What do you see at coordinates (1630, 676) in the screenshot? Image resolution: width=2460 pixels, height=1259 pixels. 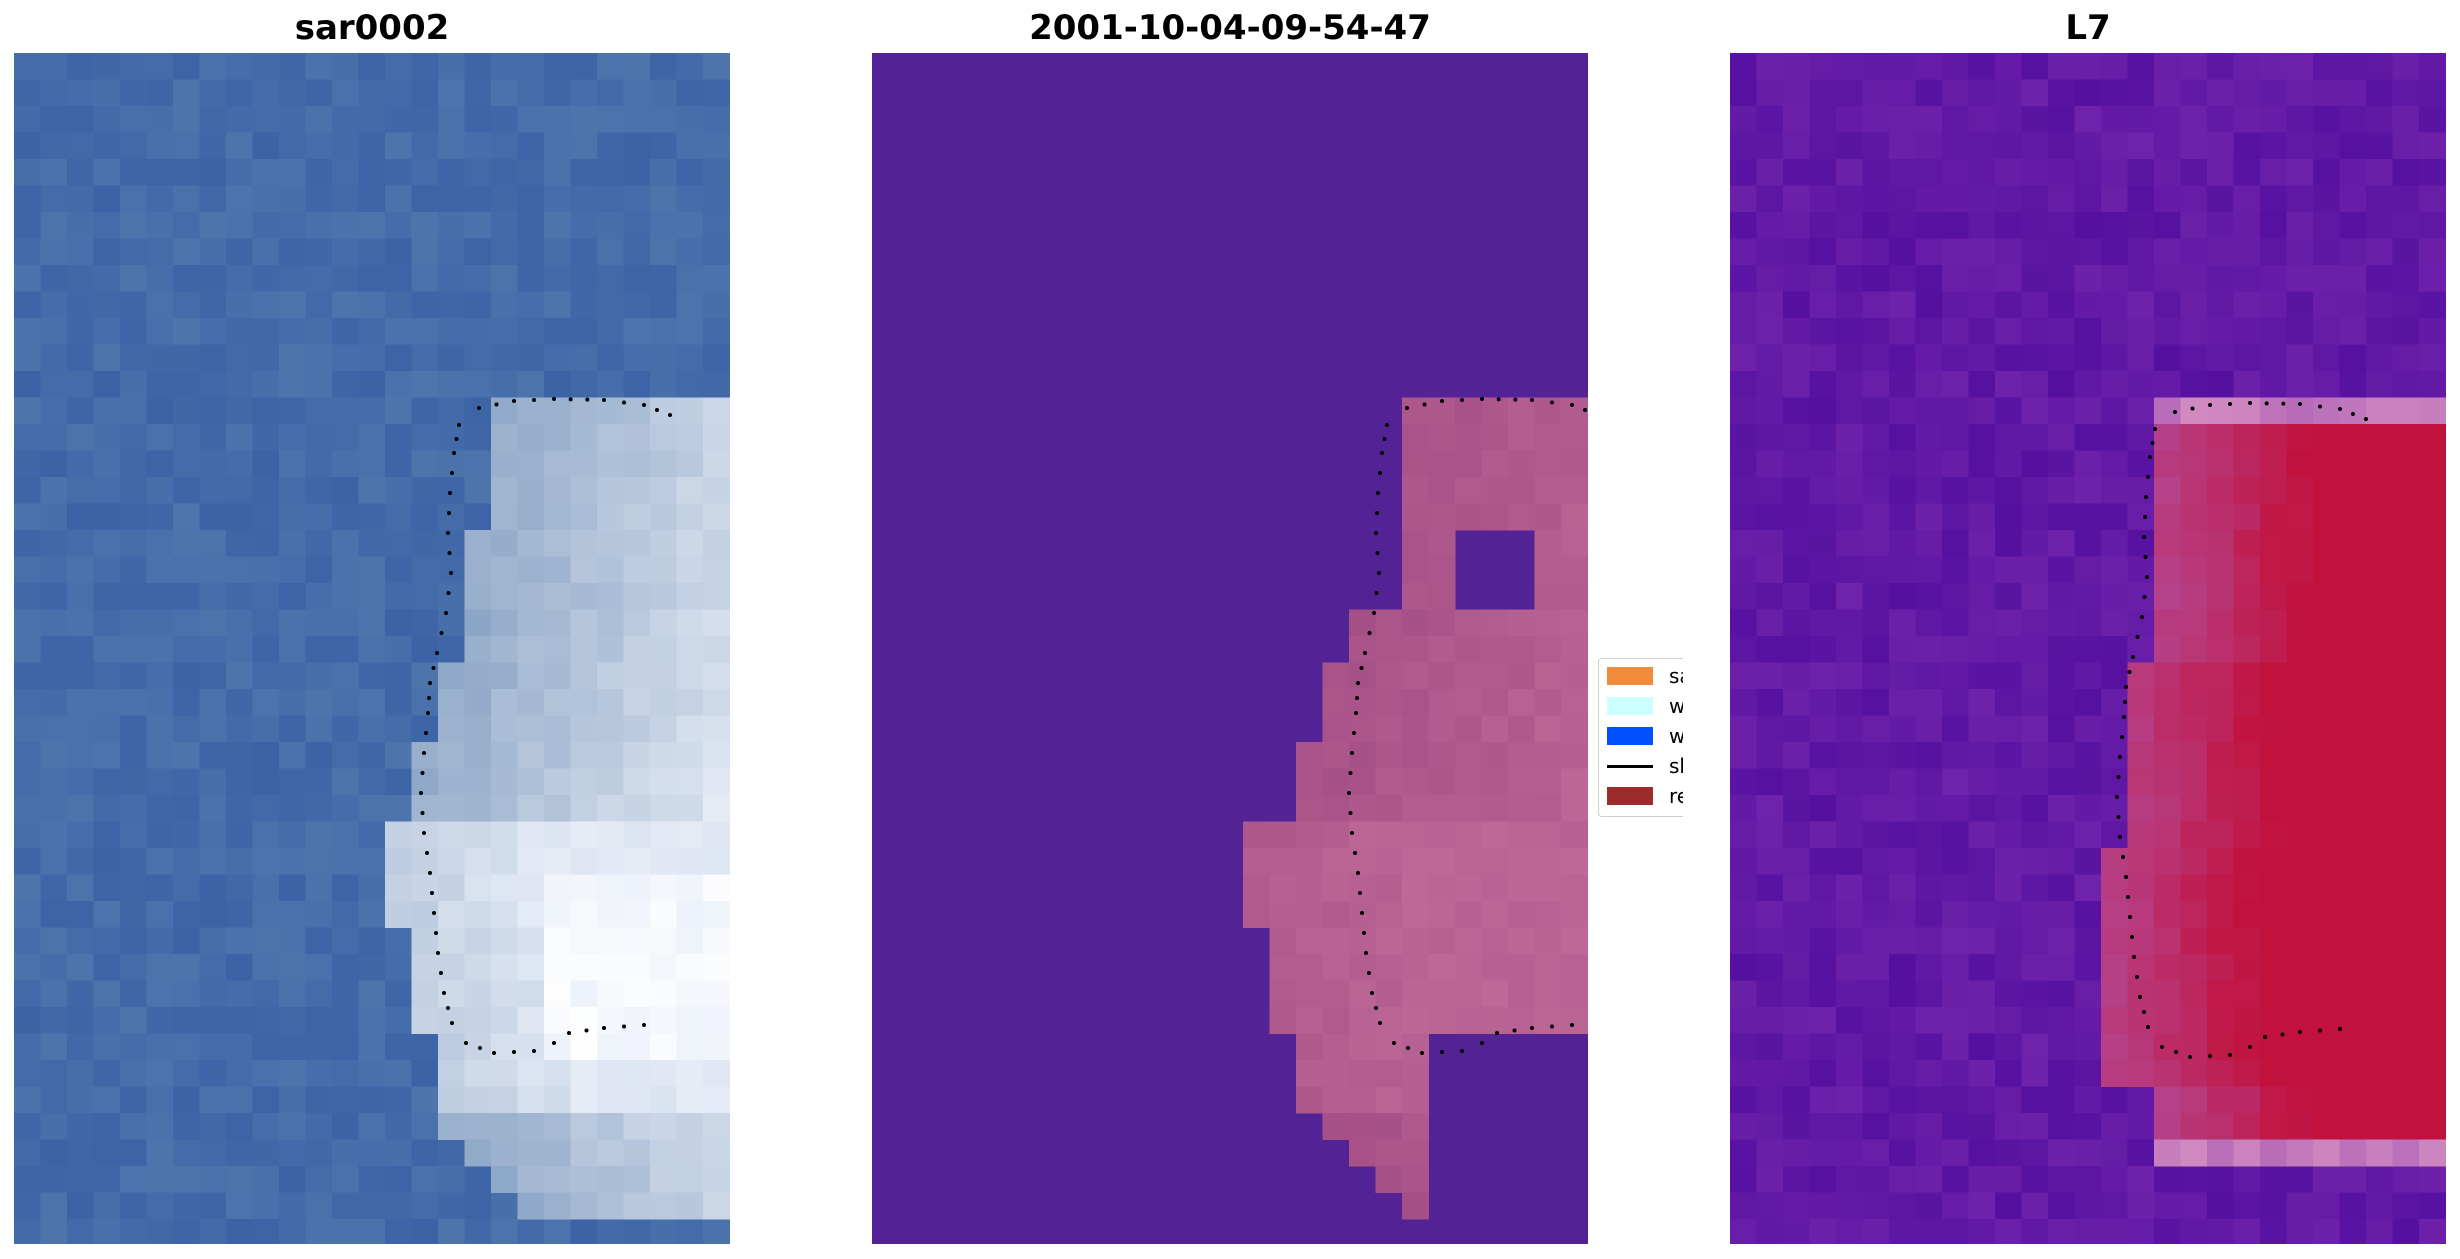 I see `sand-swatch` at bounding box center [1630, 676].